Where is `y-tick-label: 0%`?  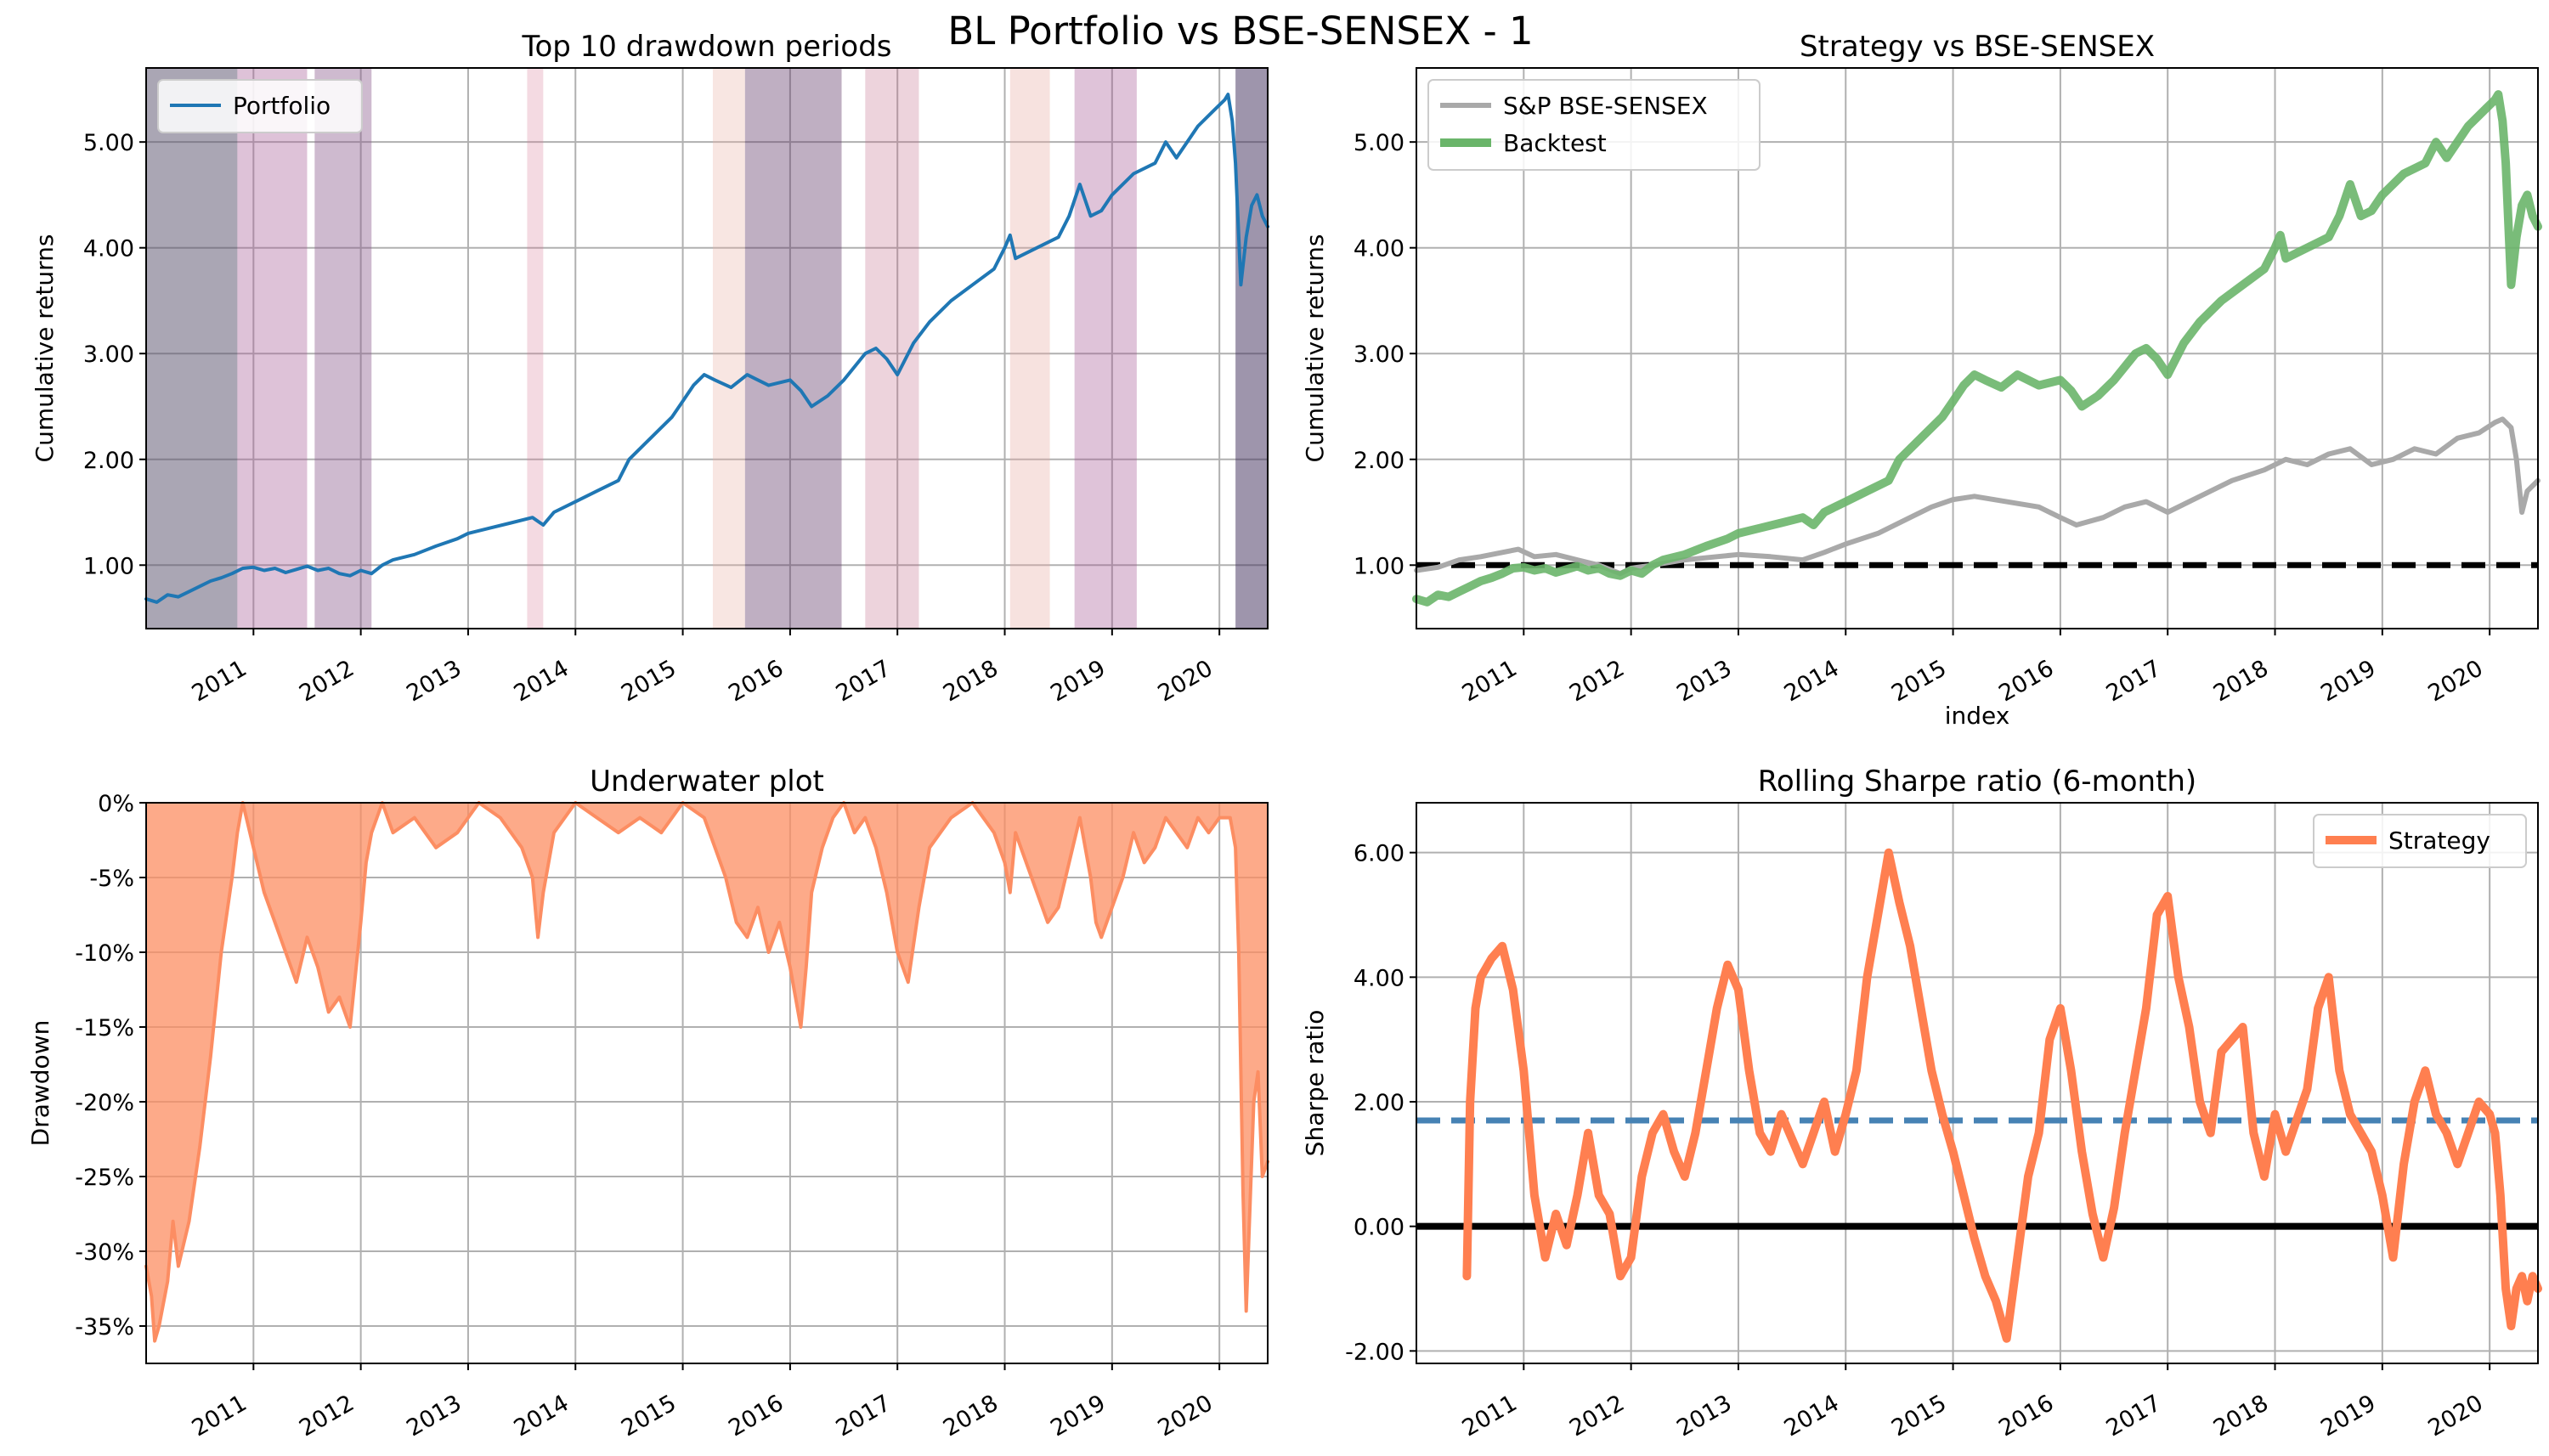 y-tick-label: 0% is located at coordinates (116, 804).